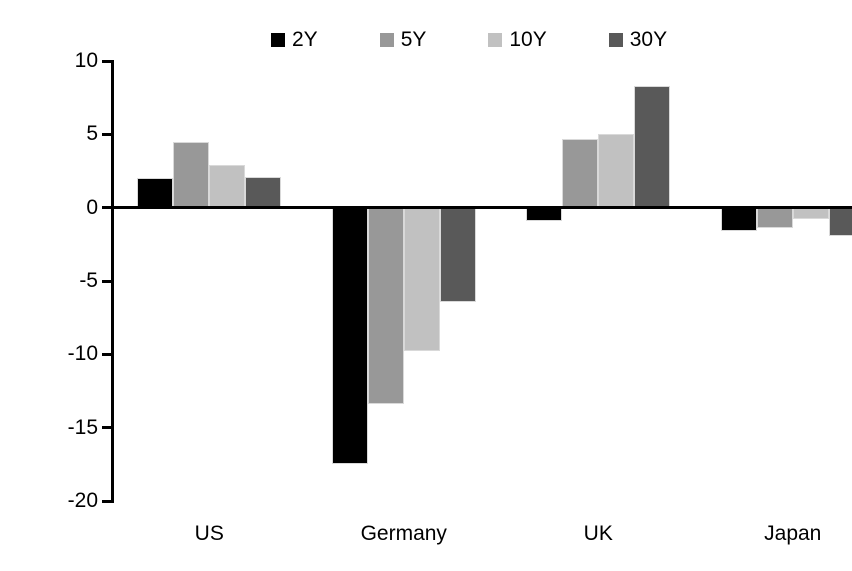 This screenshot has width=852, height=571. I want to click on bar-japan-30y, so click(840, 221).